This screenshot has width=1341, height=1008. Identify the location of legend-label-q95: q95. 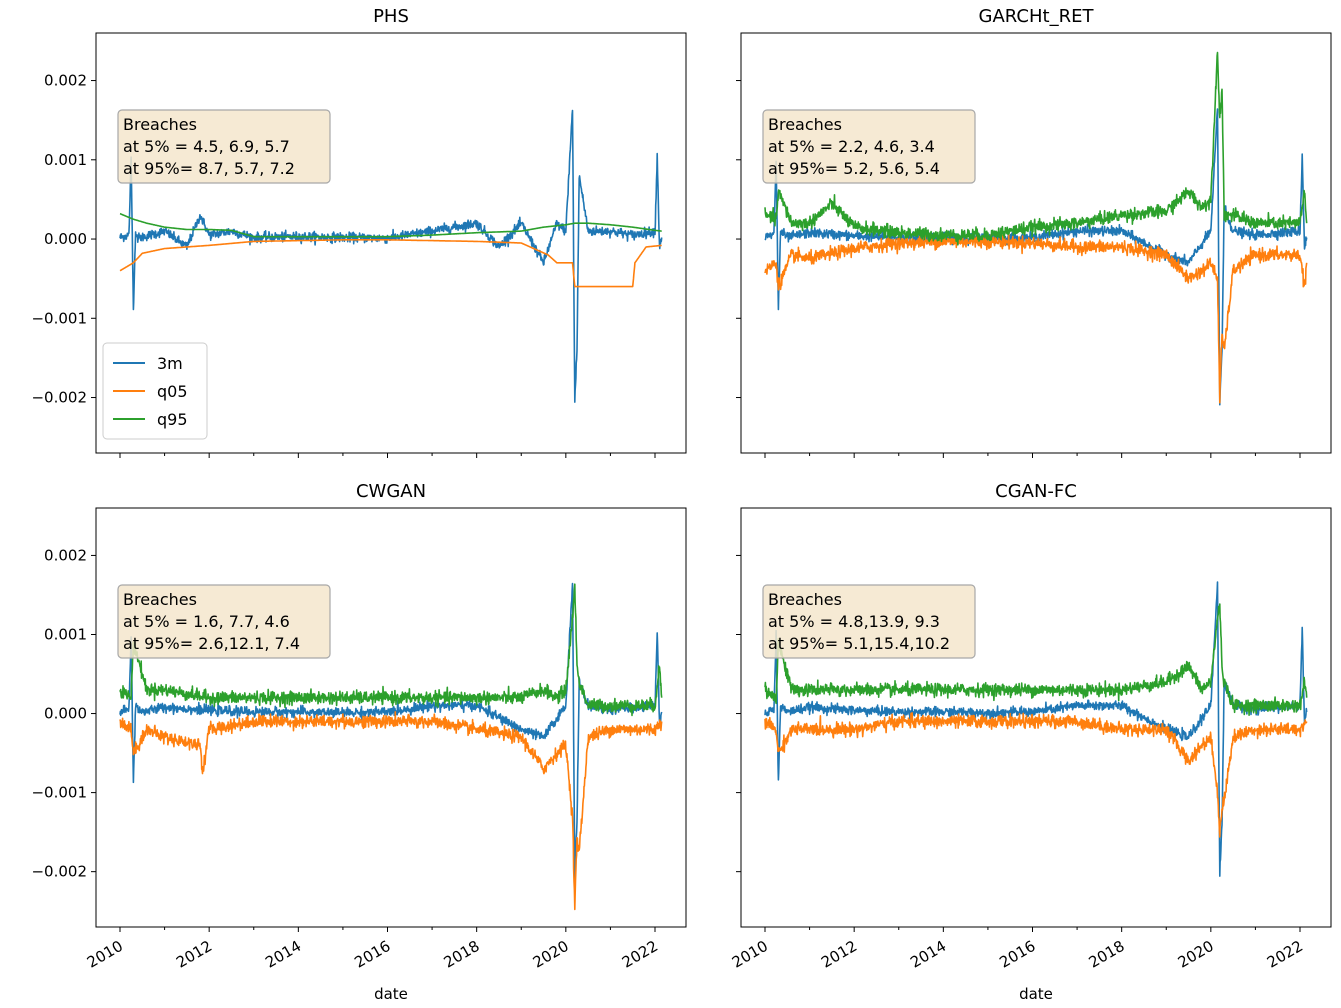
(172, 419).